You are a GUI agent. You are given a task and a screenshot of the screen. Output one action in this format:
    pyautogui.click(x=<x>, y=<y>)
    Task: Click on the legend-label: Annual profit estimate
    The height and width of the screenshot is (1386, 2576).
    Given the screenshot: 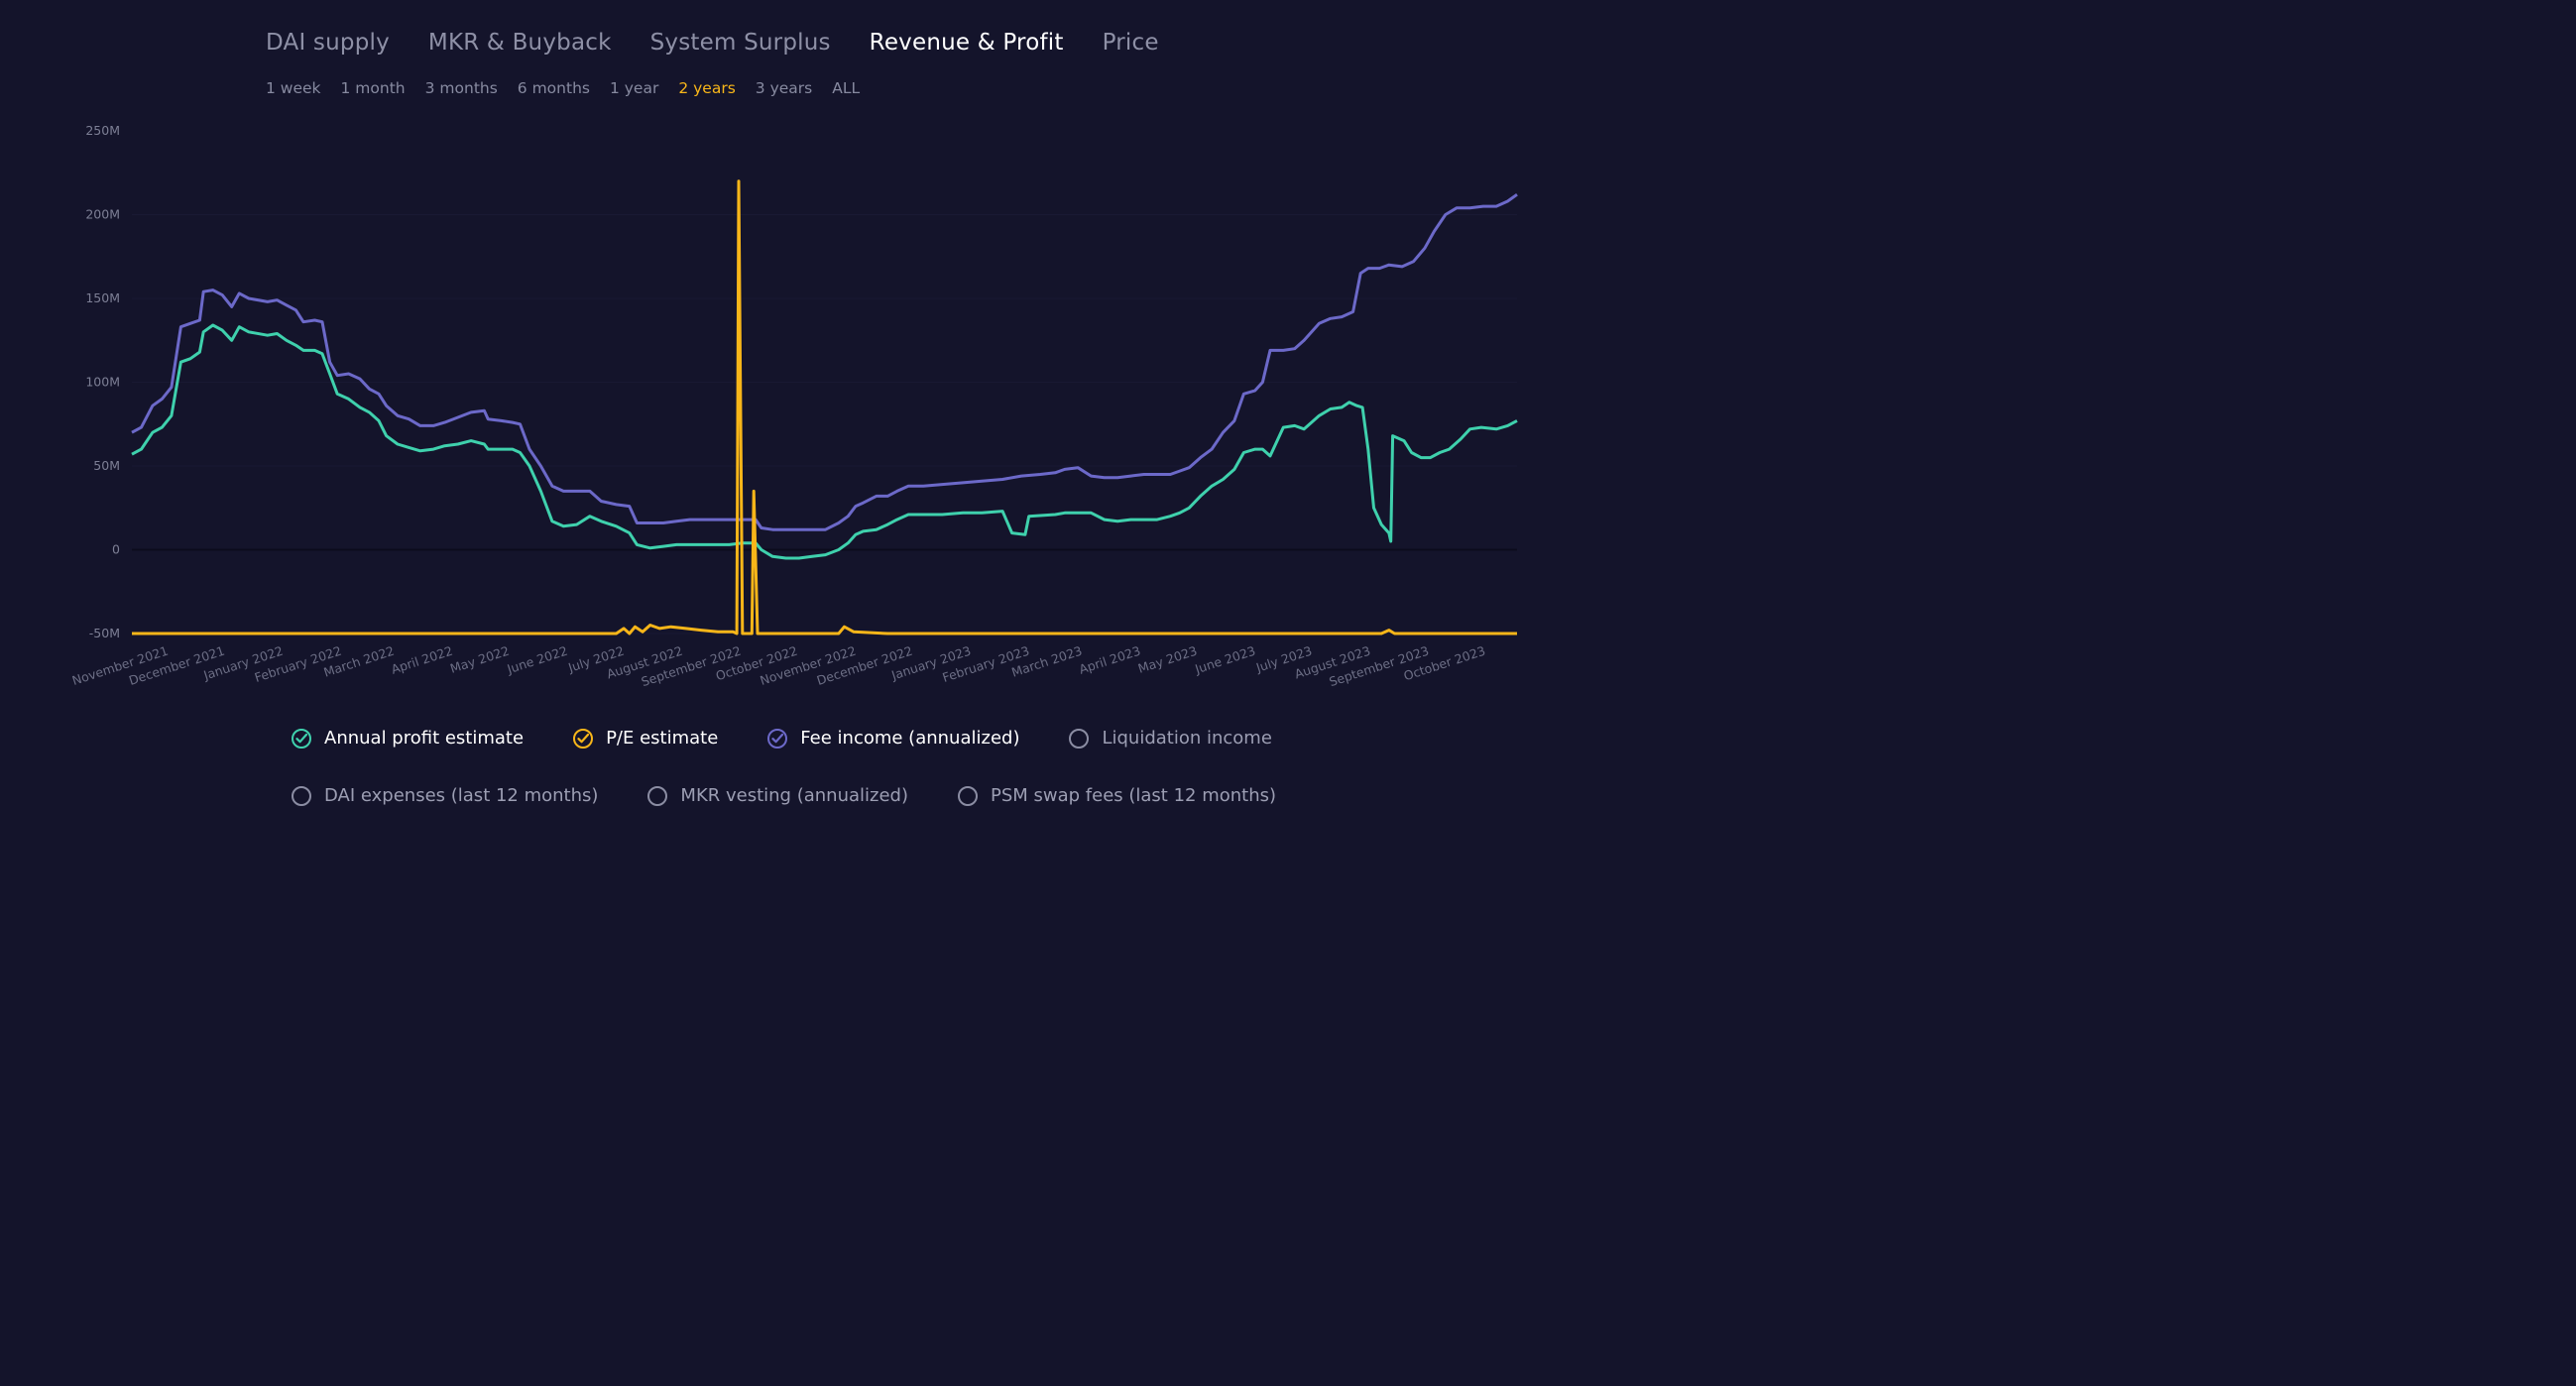 What is the action you would take?
    pyautogui.click(x=424, y=738)
    